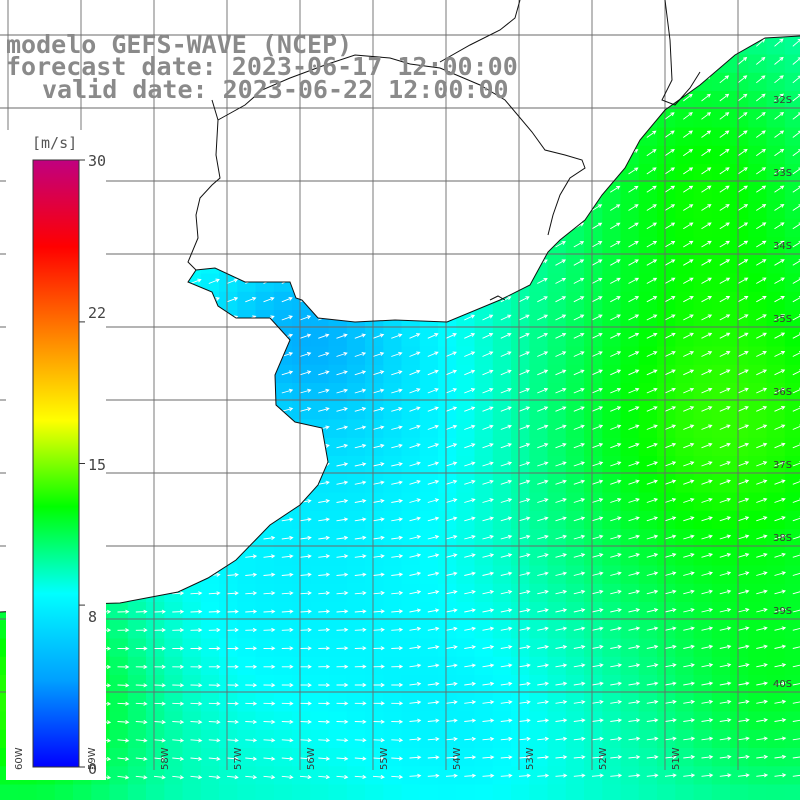 Image resolution: width=800 pixels, height=800 pixels. What do you see at coordinates (165, 758) in the screenshot?
I see `lon-label: 58W` at bounding box center [165, 758].